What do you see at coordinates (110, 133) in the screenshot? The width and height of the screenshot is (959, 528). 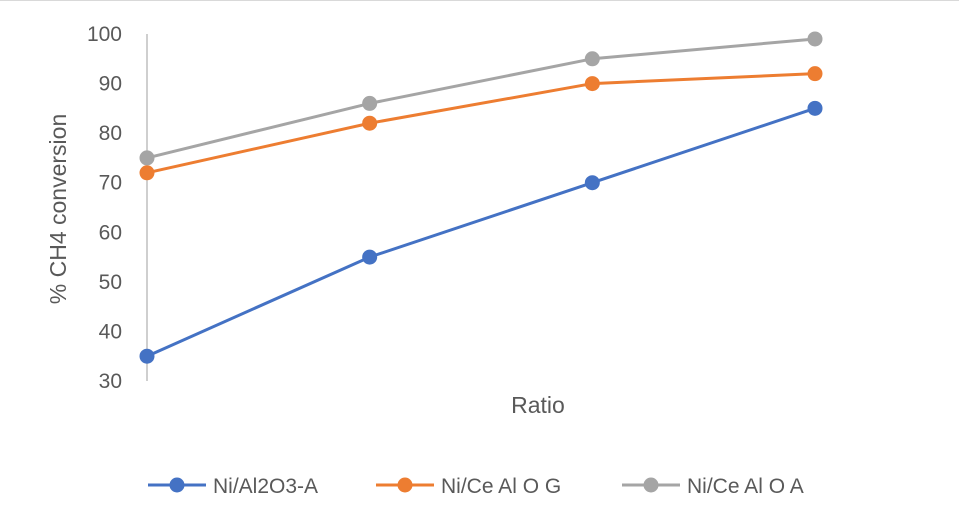 I see `y-tick-label: 80` at bounding box center [110, 133].